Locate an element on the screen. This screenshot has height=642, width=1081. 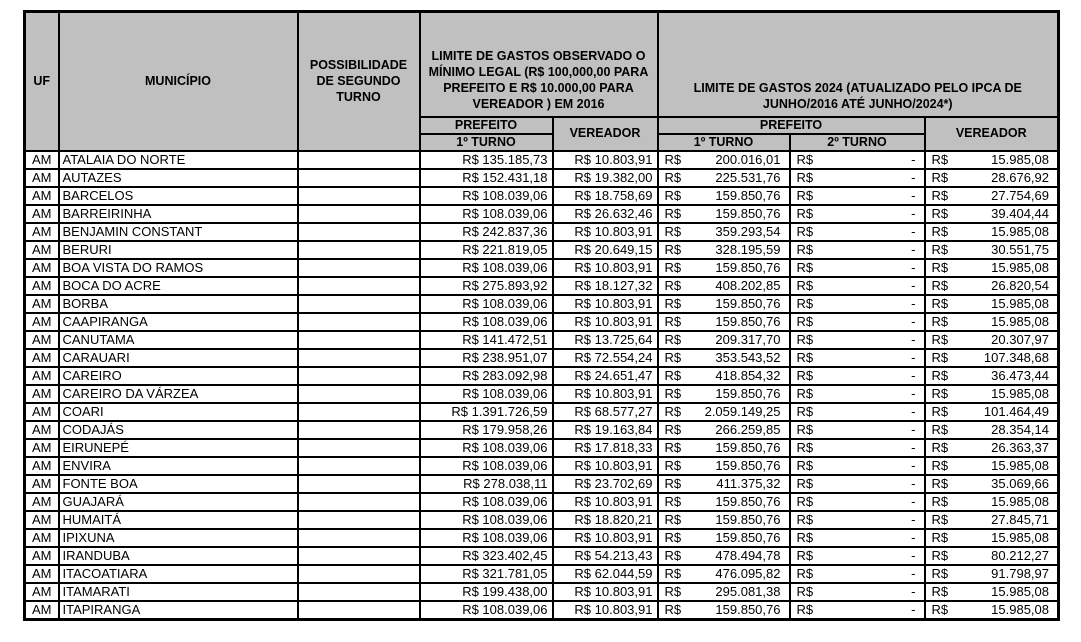
cell-value: 359.293,54 is located at coordinates (748, 231).